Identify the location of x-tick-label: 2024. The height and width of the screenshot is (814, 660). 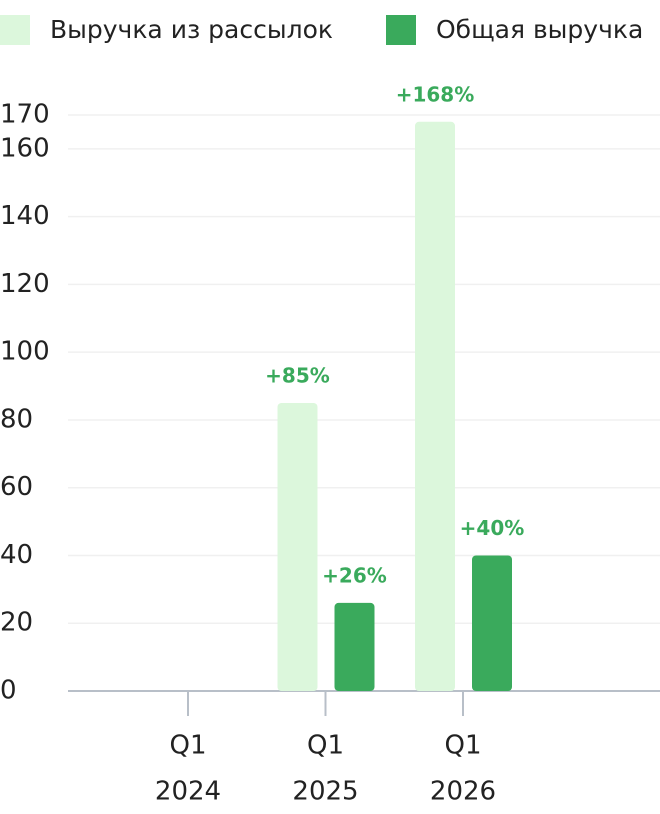
(188, 792).